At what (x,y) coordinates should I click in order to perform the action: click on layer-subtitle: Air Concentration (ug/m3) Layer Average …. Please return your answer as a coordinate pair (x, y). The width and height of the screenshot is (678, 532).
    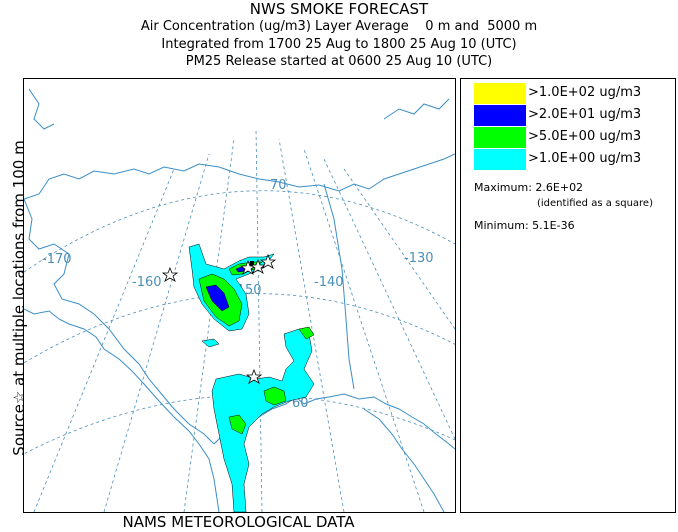
    Looking at the image, I should click on (339, 26).